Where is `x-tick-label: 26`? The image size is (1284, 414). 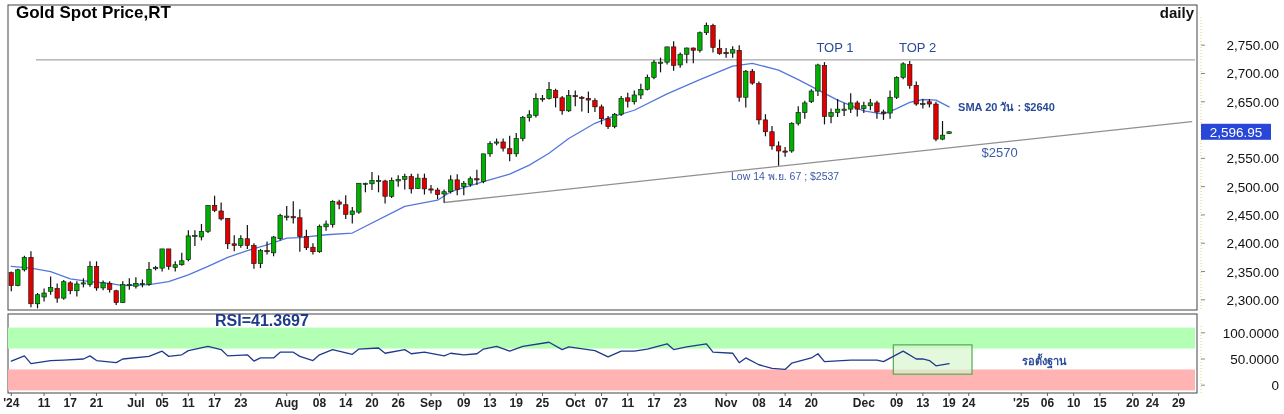
x-tick-label: 26 is located at coordinates (398, 403).